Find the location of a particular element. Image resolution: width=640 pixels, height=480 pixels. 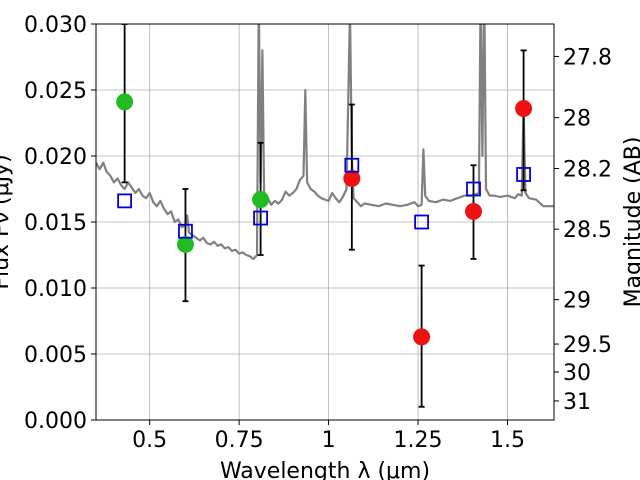

right-tick-label: 28 is located at coordinates (577, 119).